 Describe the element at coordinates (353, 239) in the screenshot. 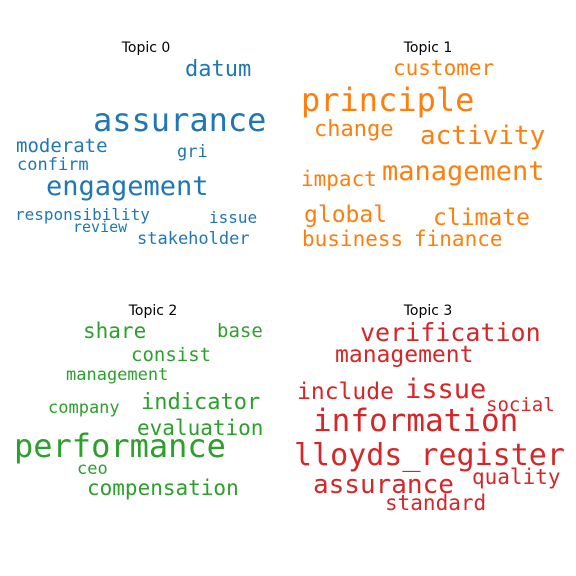

I see `topic-1-word: business` at that location.